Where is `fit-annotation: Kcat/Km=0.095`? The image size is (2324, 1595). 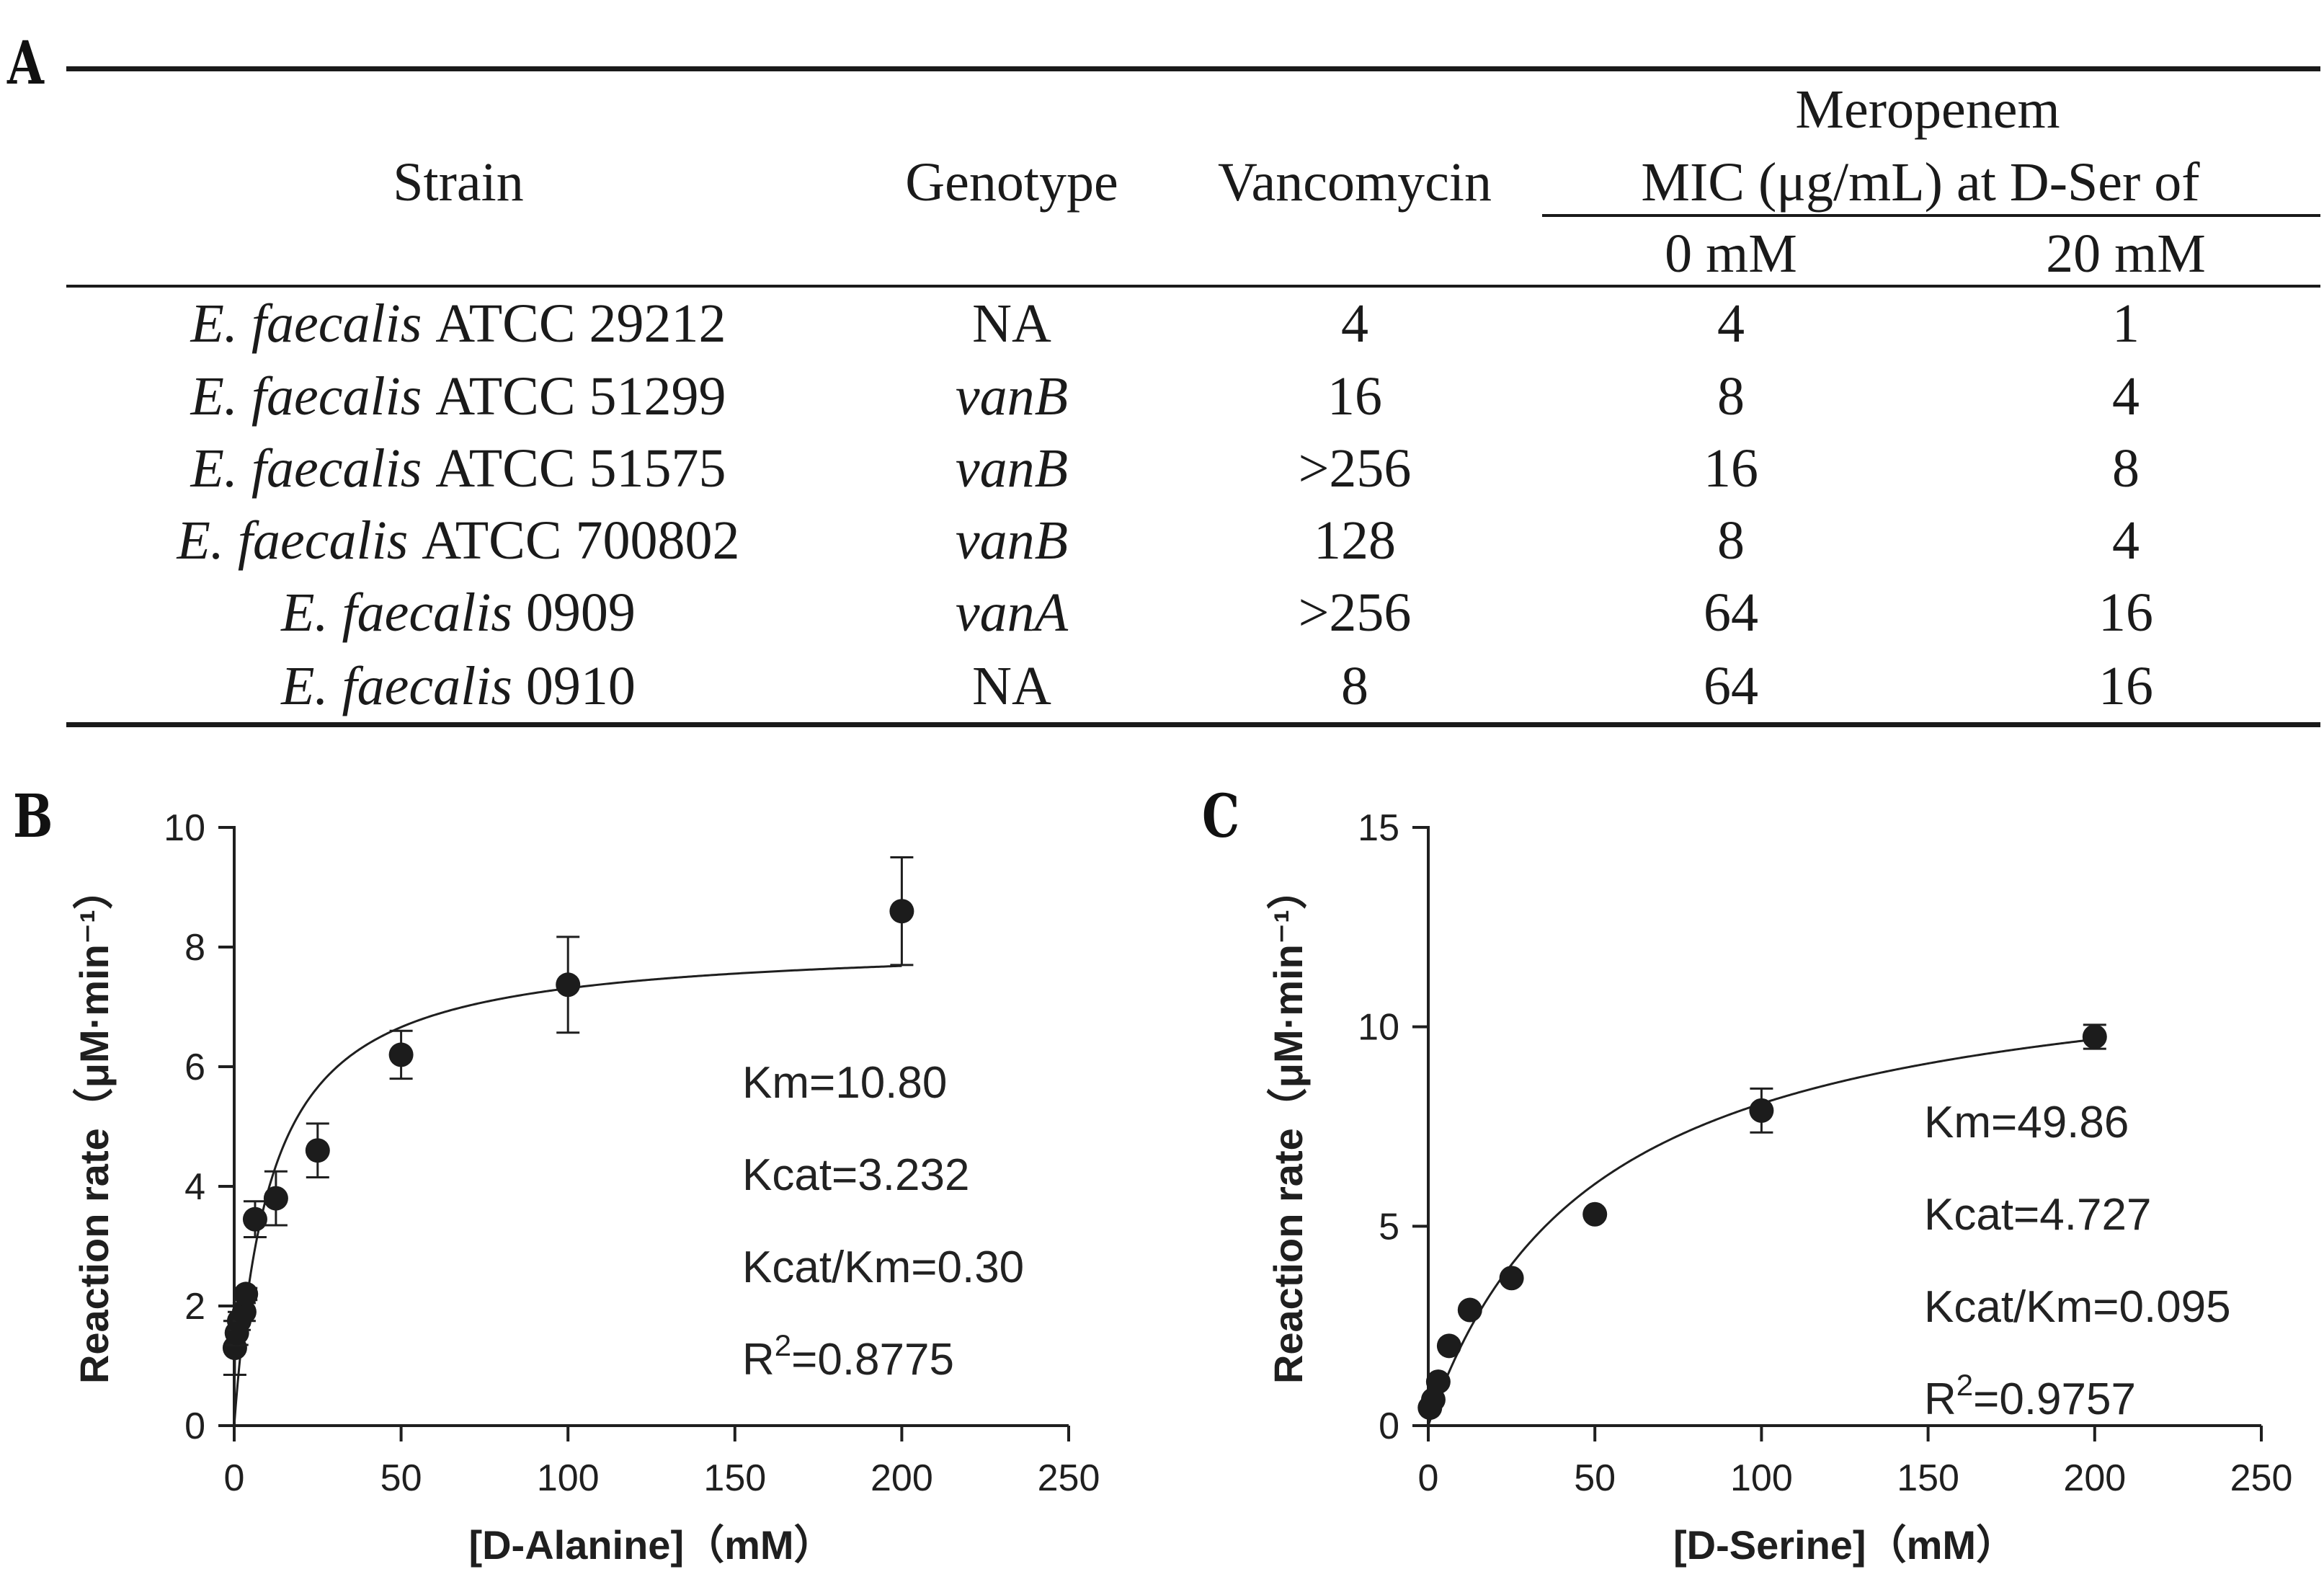
fit-annotation: Kcat/Km=0.095 is located at coordinates (2077, 1307).